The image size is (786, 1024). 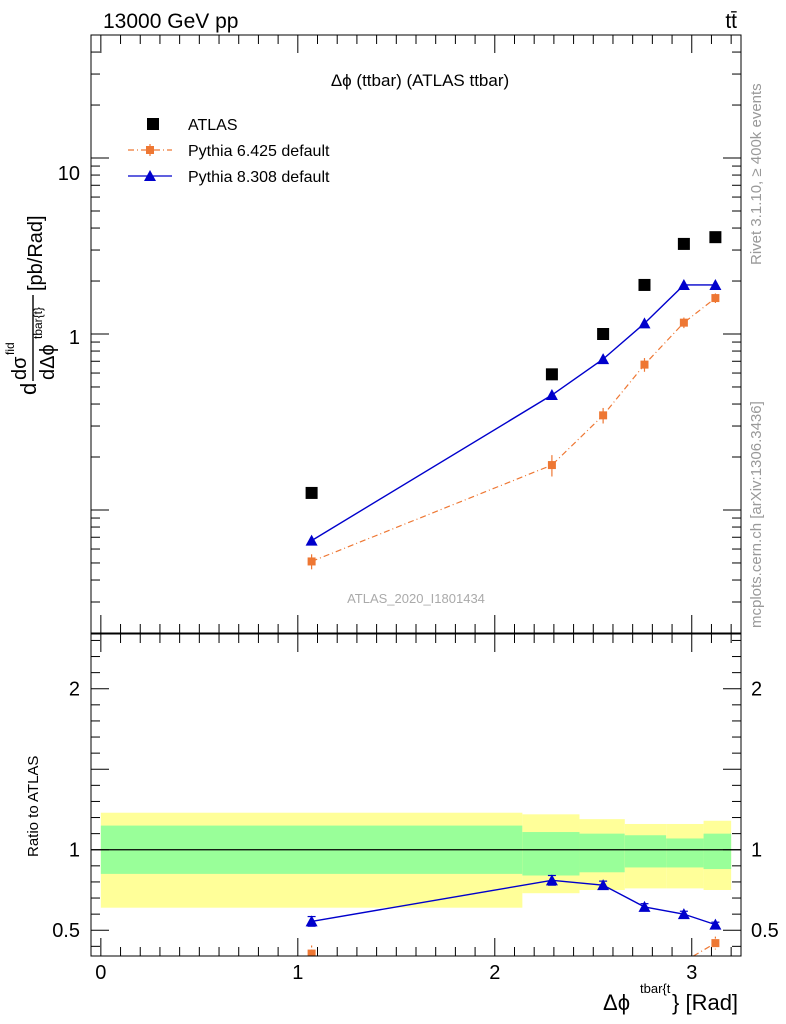 I want to click on ratio-y-label: Ratio to ATLAS, so click(x=33, y=806).